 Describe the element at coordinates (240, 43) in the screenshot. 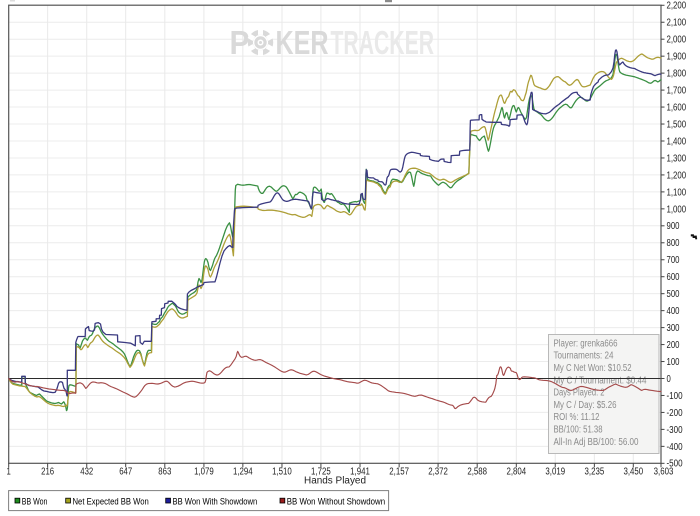

I see `svg-text: P` at that location.